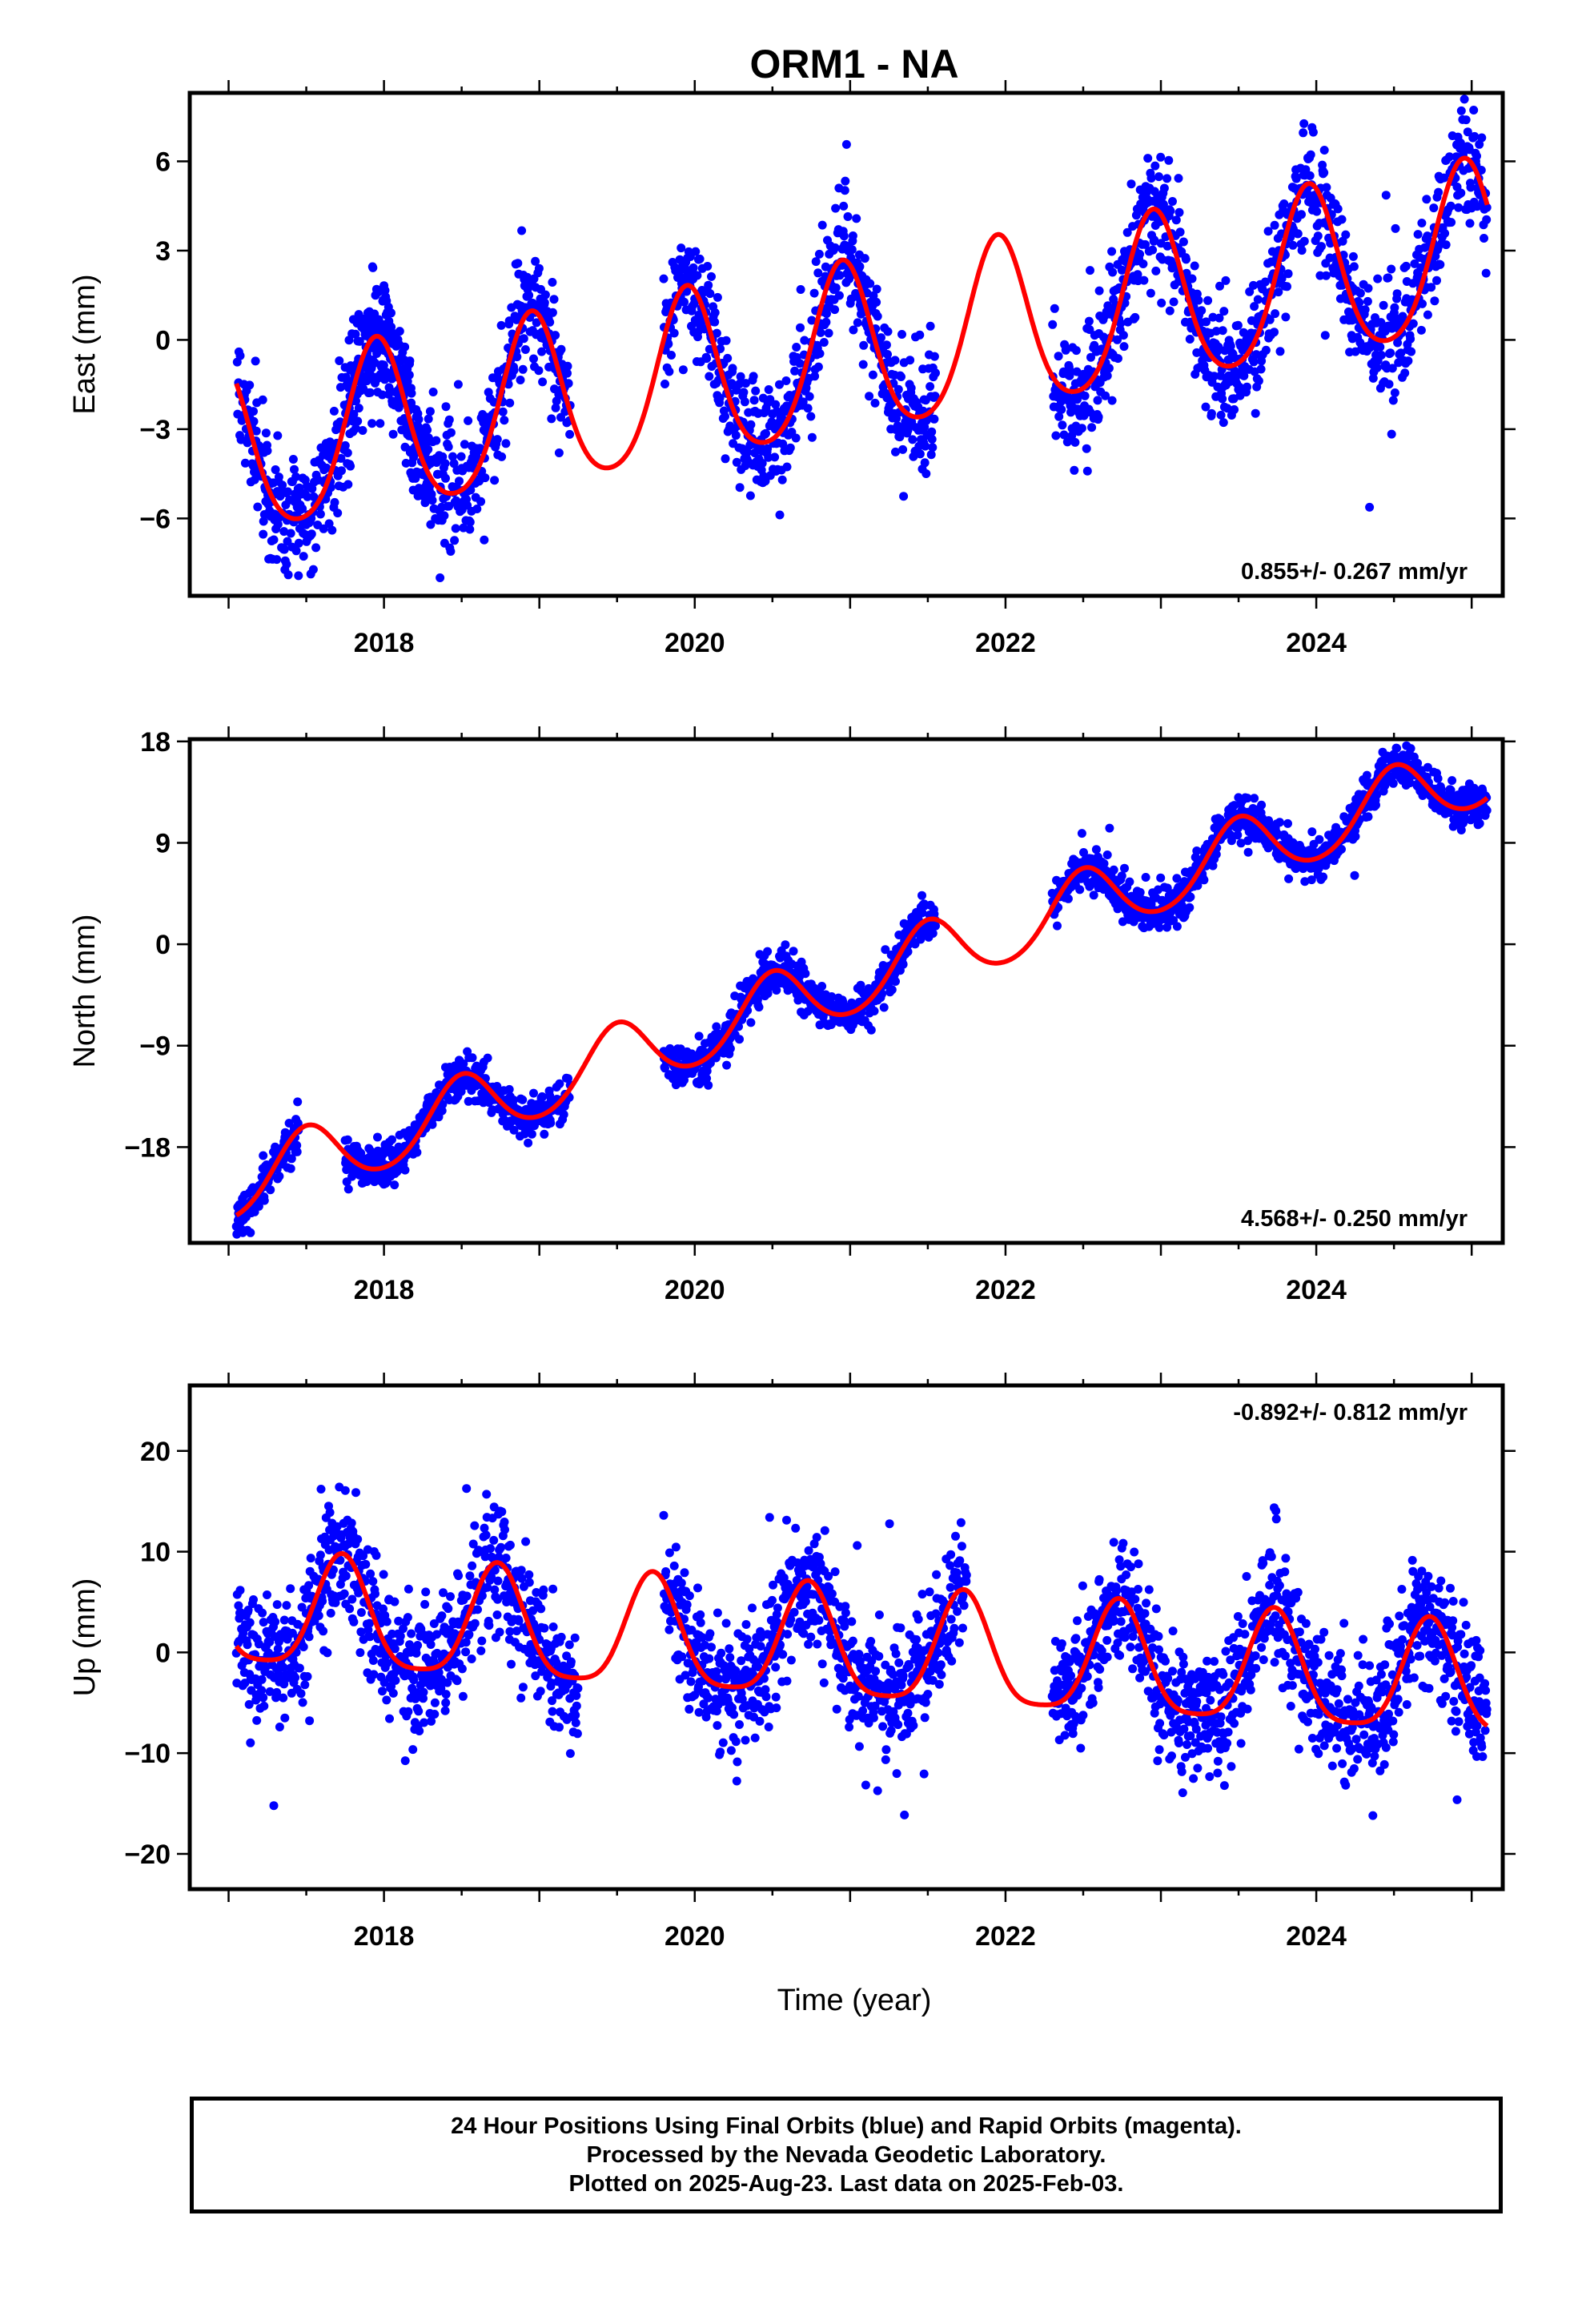 The width and height of the screenshot is (1582, 2324). Describe the element at coordinates (163, 945) in the screenshot. I see `y-tick-label: 0` at that location.